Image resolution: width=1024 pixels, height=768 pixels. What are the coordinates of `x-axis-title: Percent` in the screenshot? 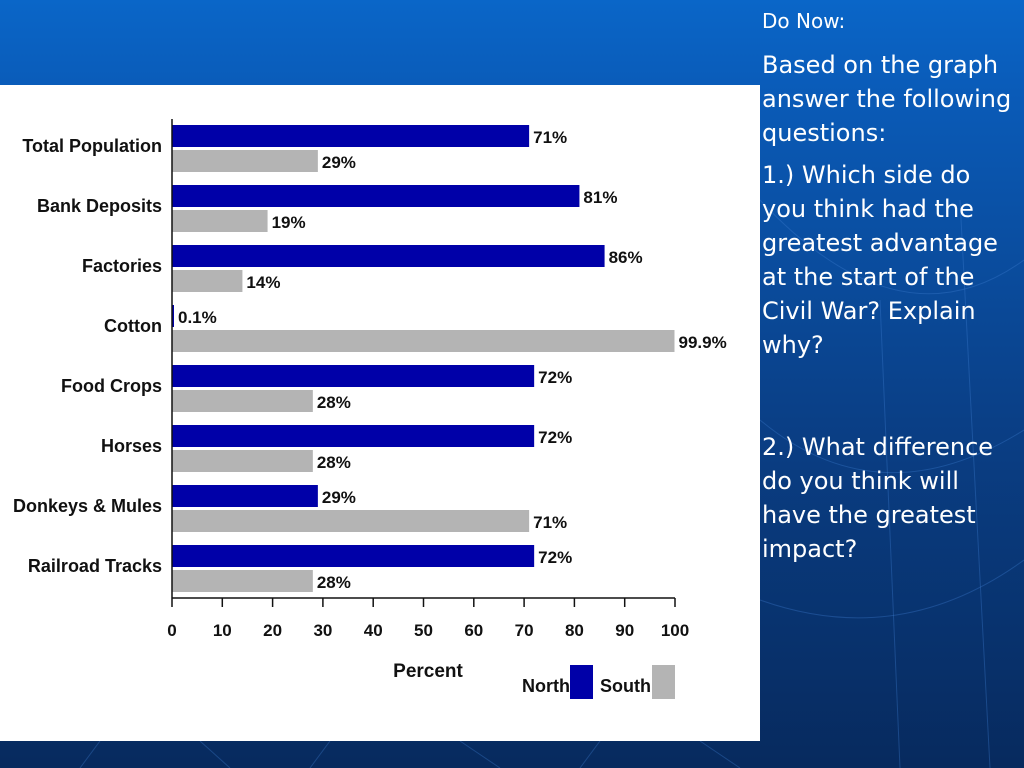 It's located at (428, 671).